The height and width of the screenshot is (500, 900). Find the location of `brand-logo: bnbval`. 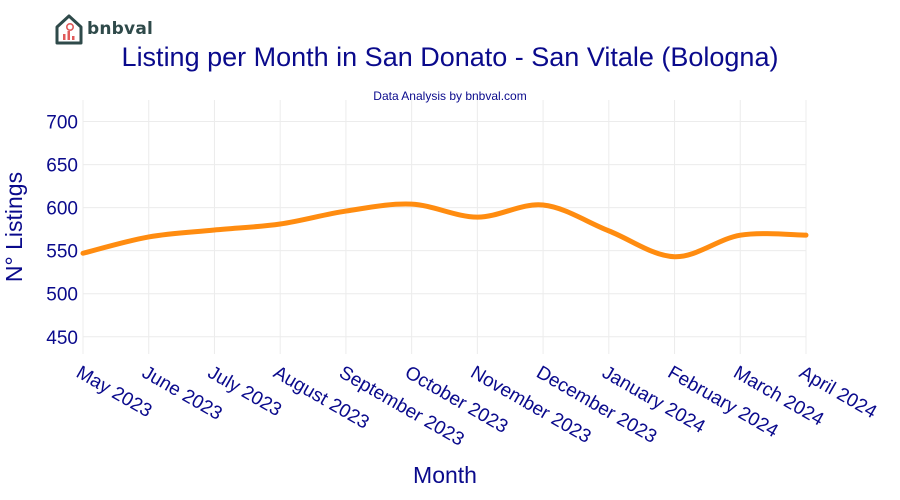

brand-logo: bnbval is located at coordinates (103, 29).